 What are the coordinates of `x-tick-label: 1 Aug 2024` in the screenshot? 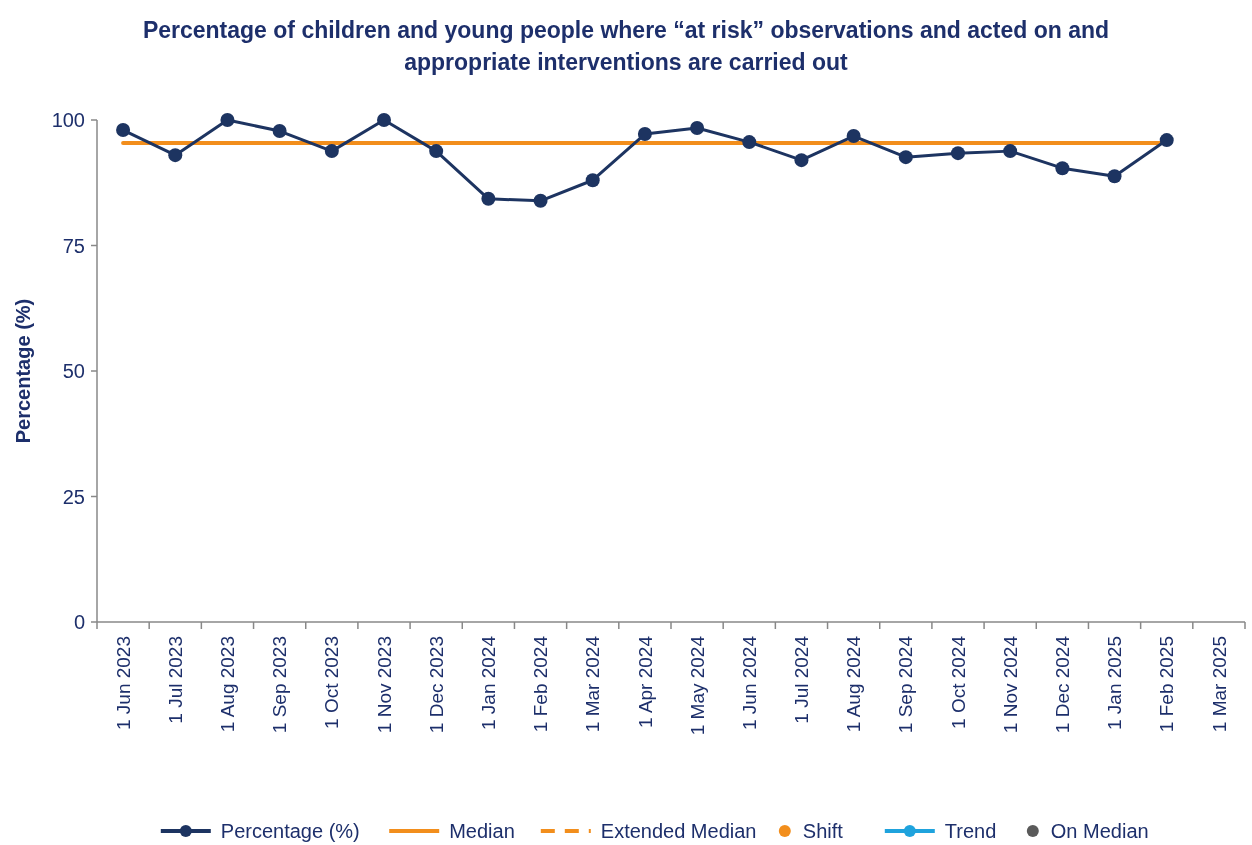 It's located at (854, 684).